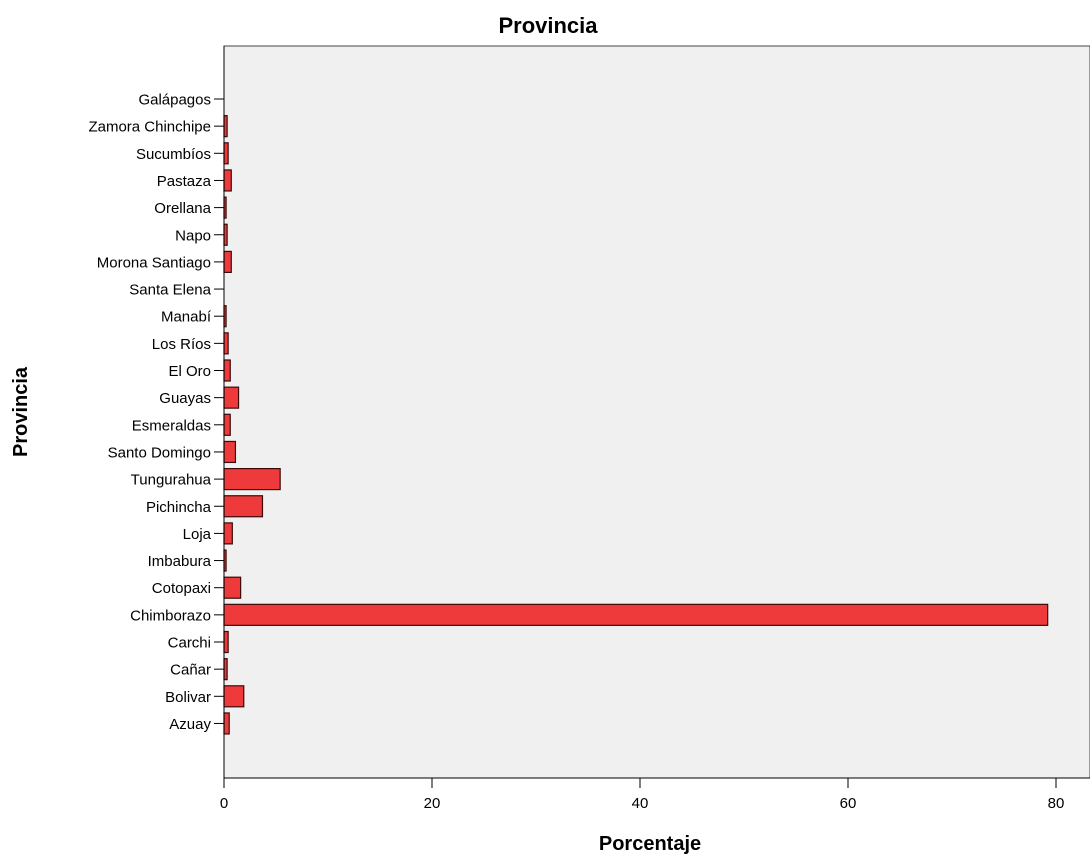  What do you see at coordinates (548, 25) in the screenshot?
I see `chart-title: Provincia` at bounding box center [548, 25].